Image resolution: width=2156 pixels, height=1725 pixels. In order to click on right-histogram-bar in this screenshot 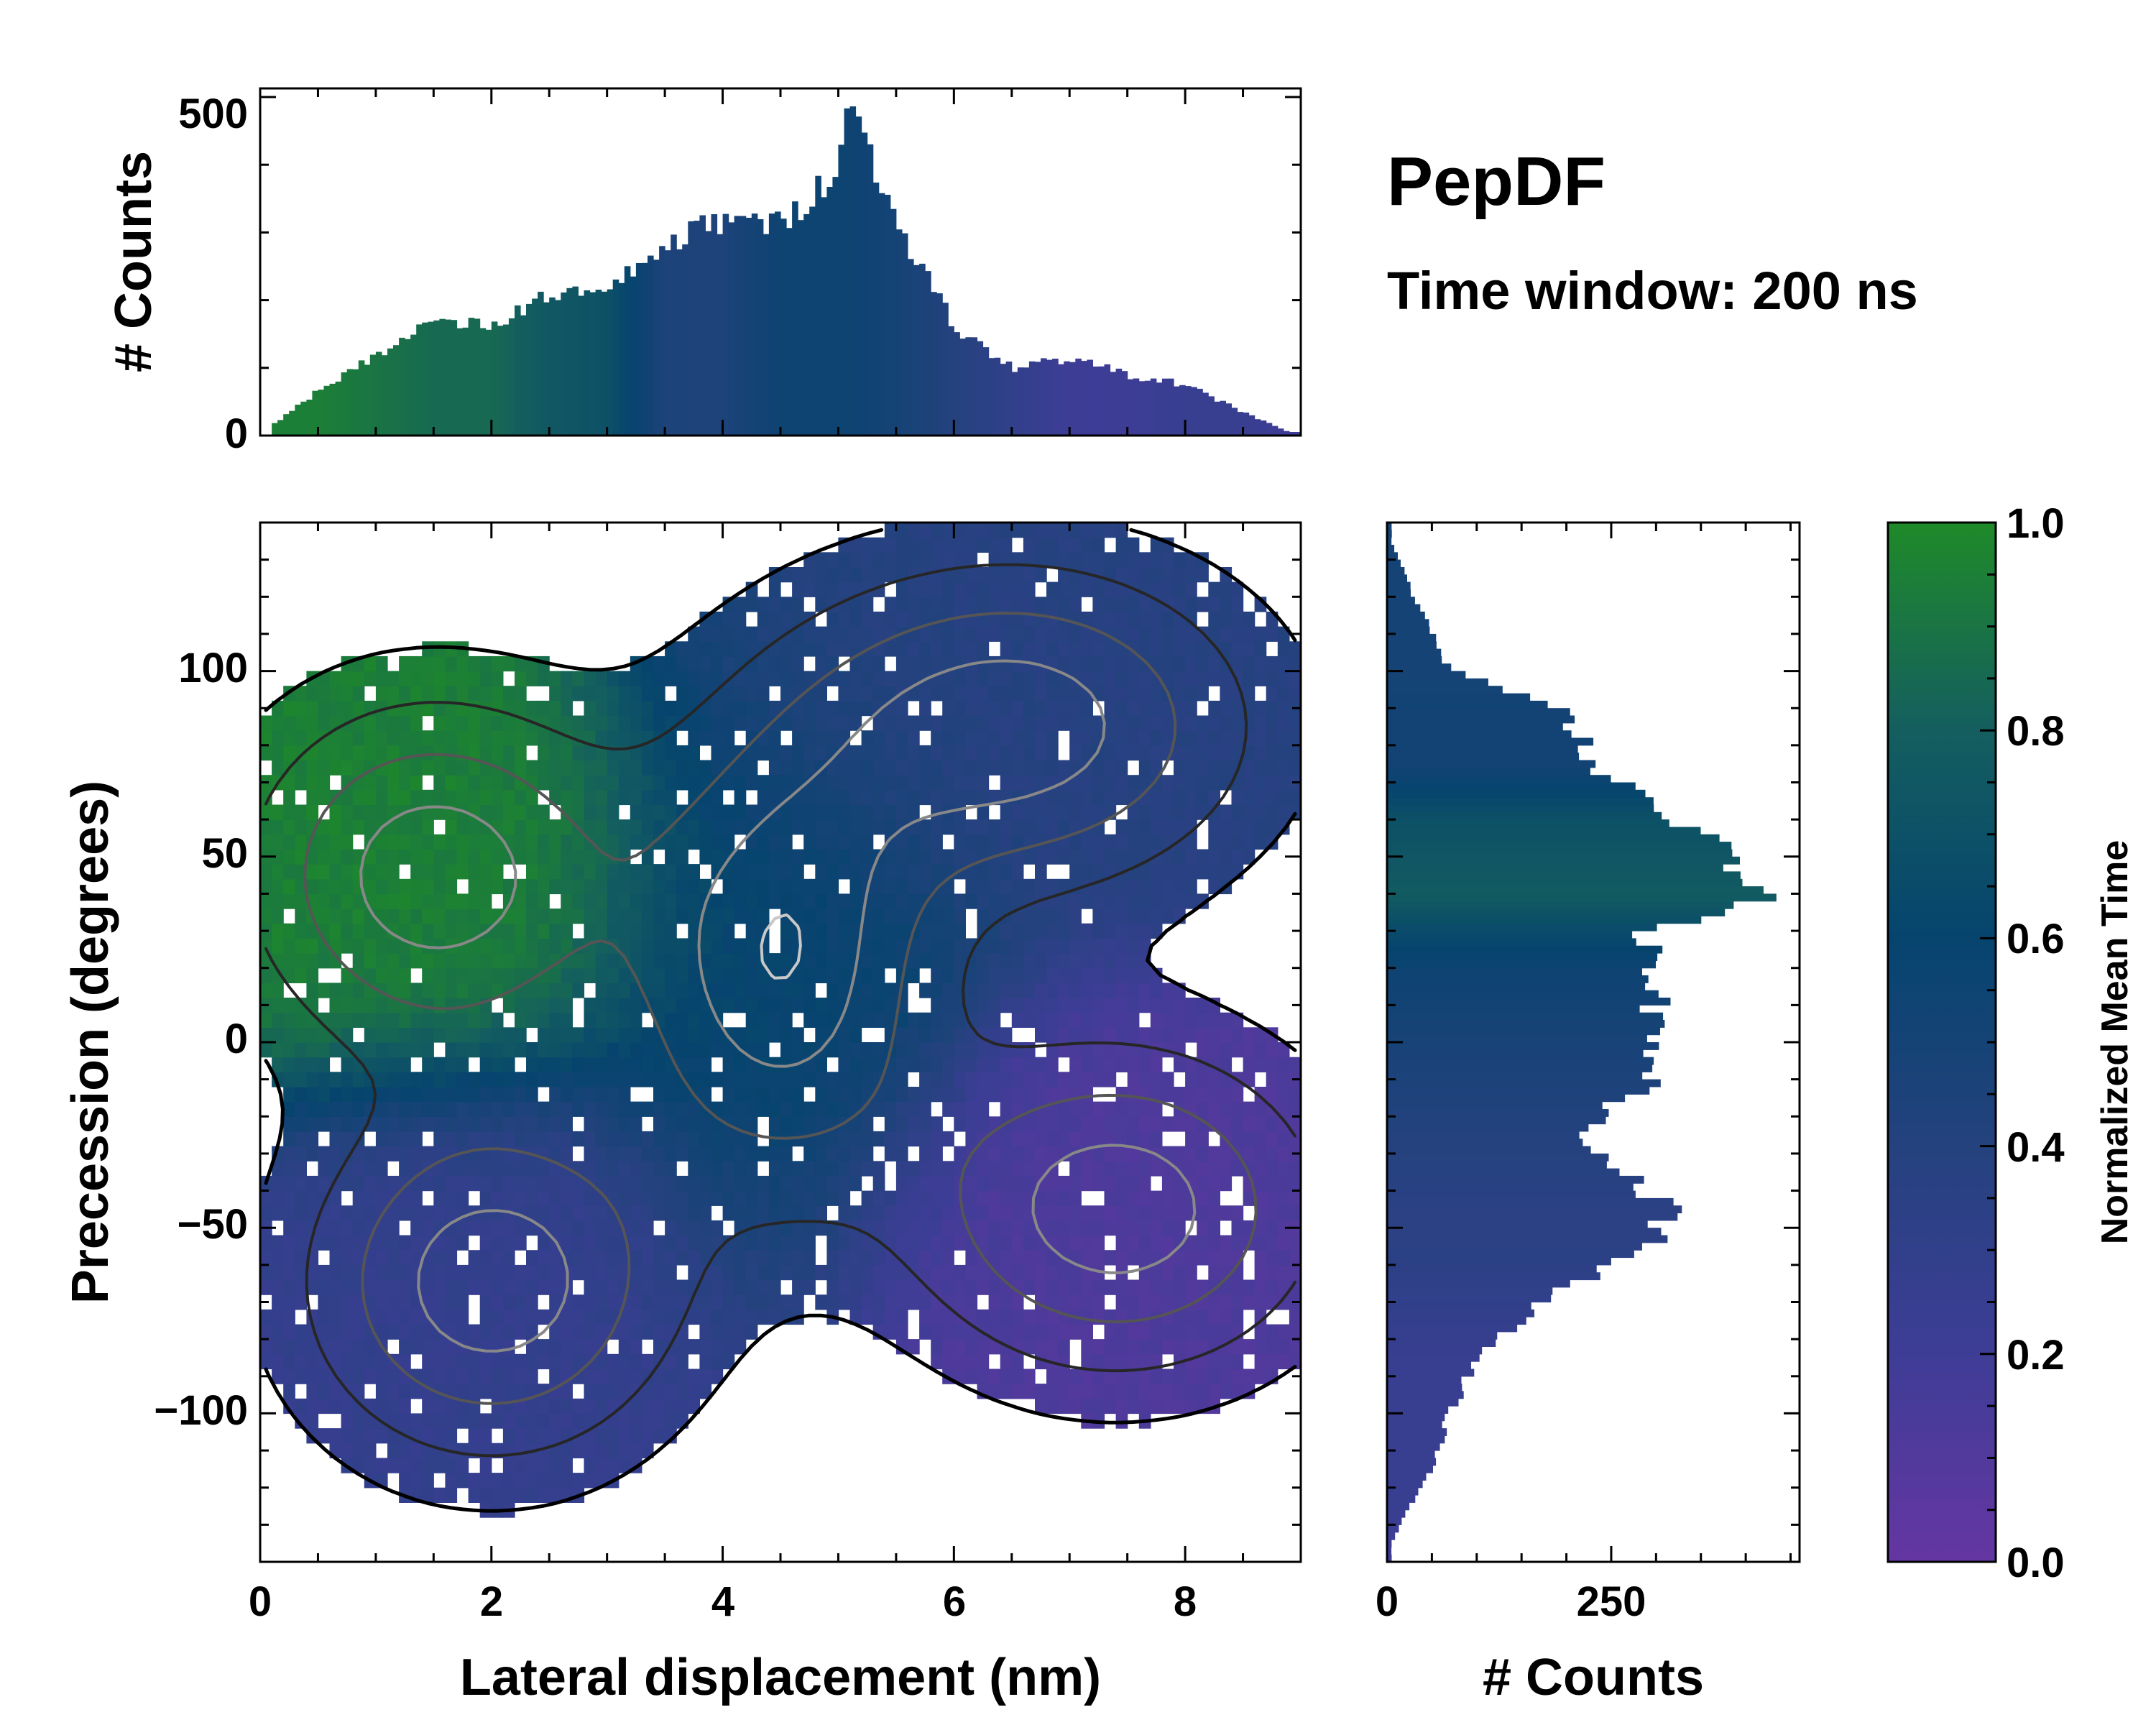, I will do `click(1389, 1558)`.